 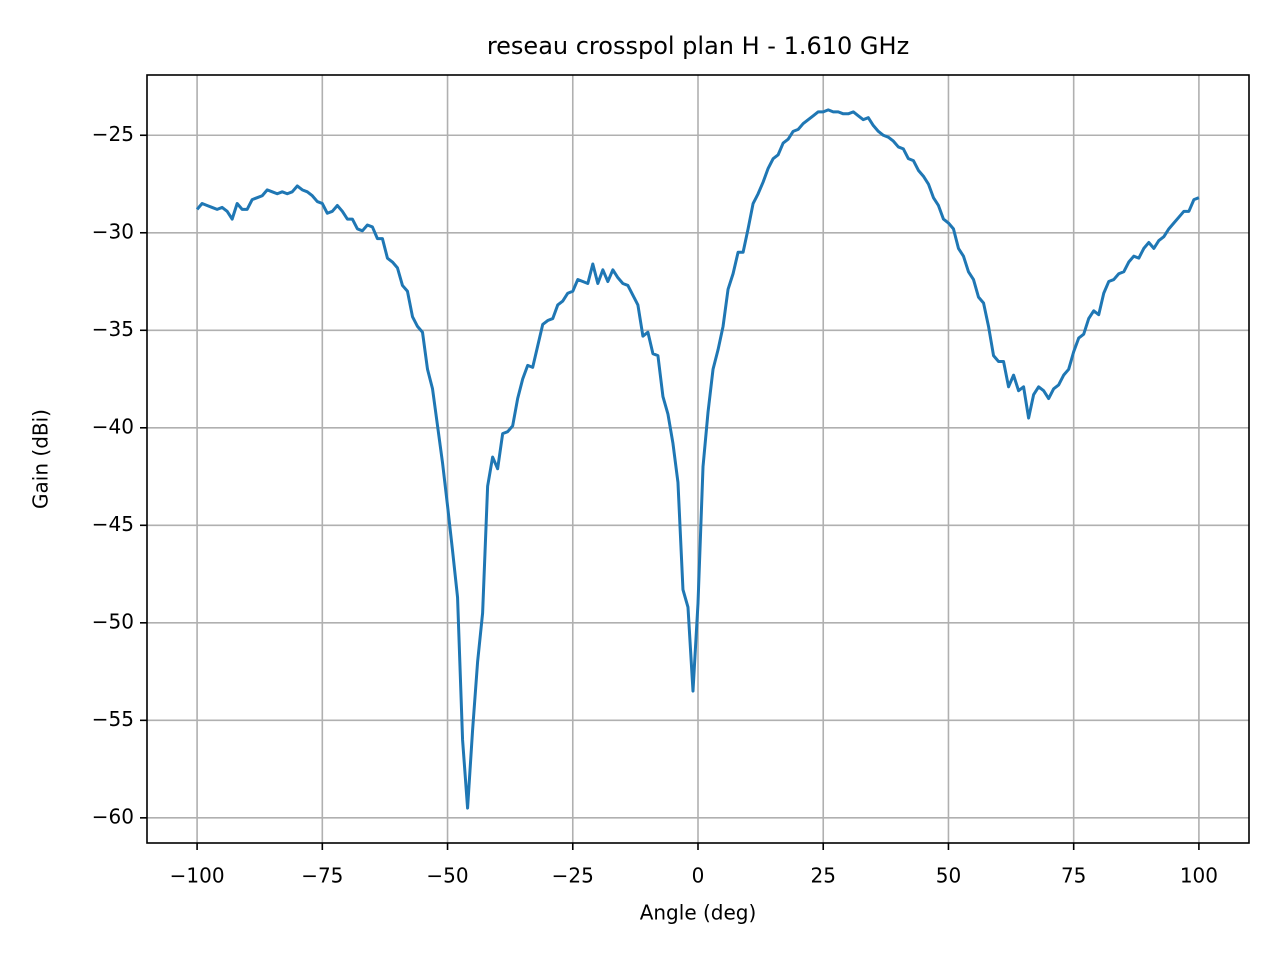 I want to click on x-axis-label: Angle (deg), so click(x=698, y=913).